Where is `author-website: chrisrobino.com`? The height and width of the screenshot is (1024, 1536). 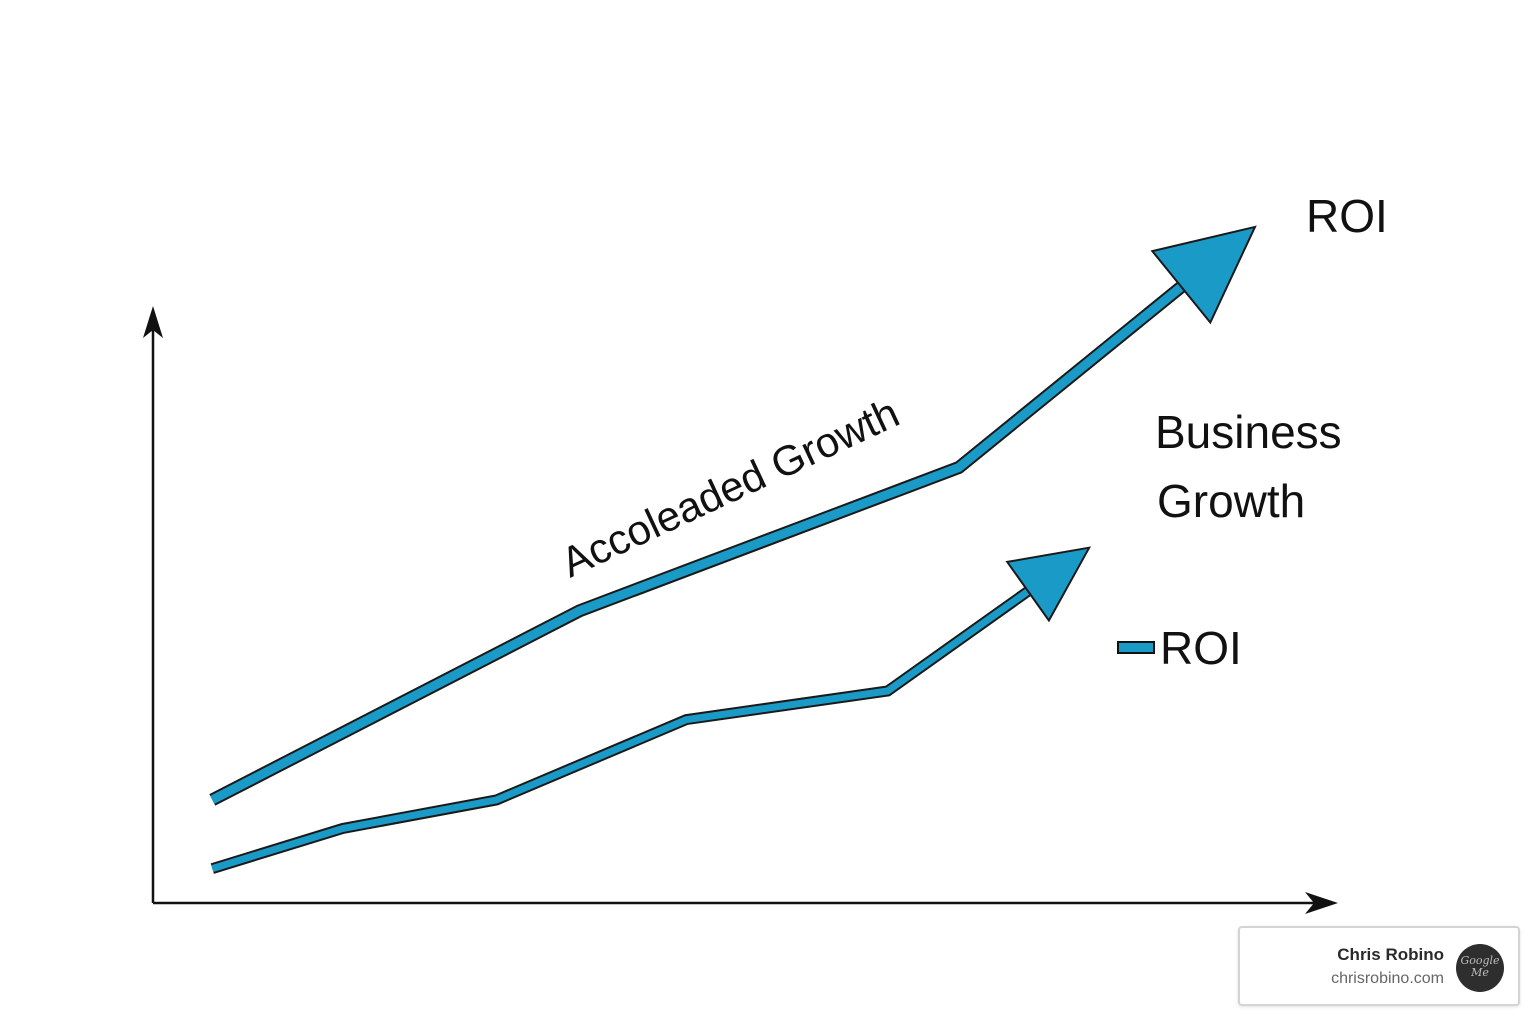
author-website: chrisrobino.com is located at coordinates (1387, 978).